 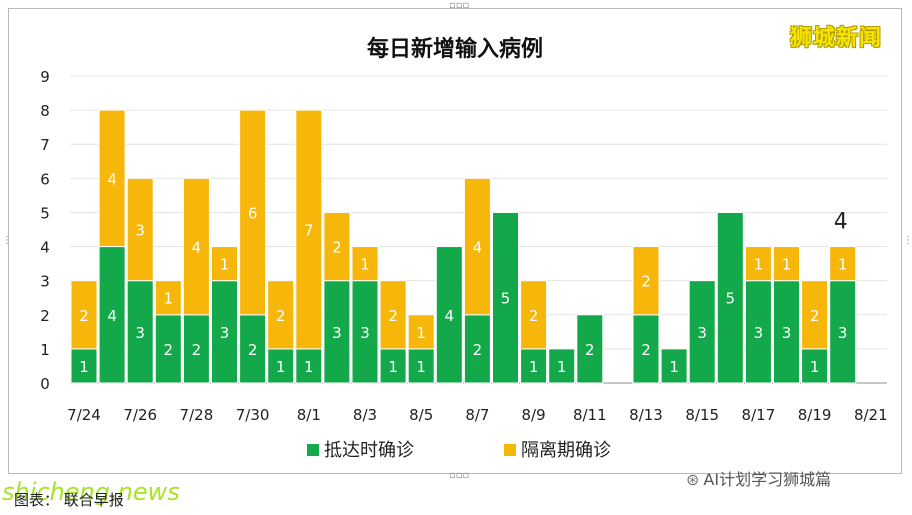 What do you see at coordinates (45, 213) in the screenshot?
I see `y-tick-label: 5` at bounding box center [45, 213].